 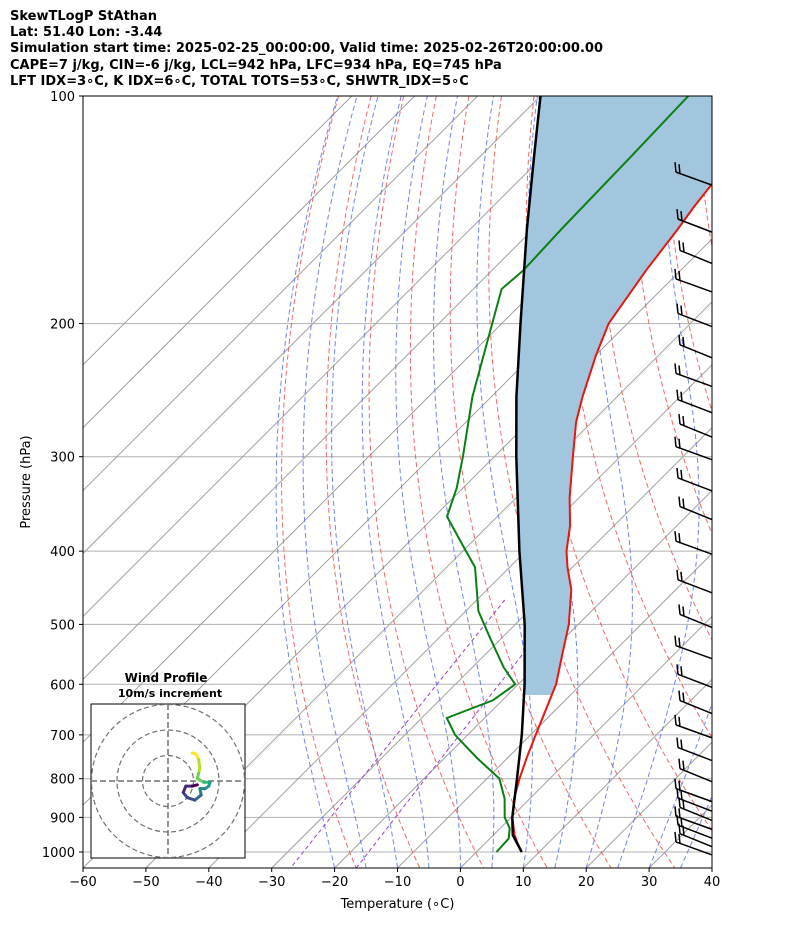 What do you see at coordinates (397, 882) in the screenshot?
I see `x-tick-label: −10` at bounding box center [397, 882].